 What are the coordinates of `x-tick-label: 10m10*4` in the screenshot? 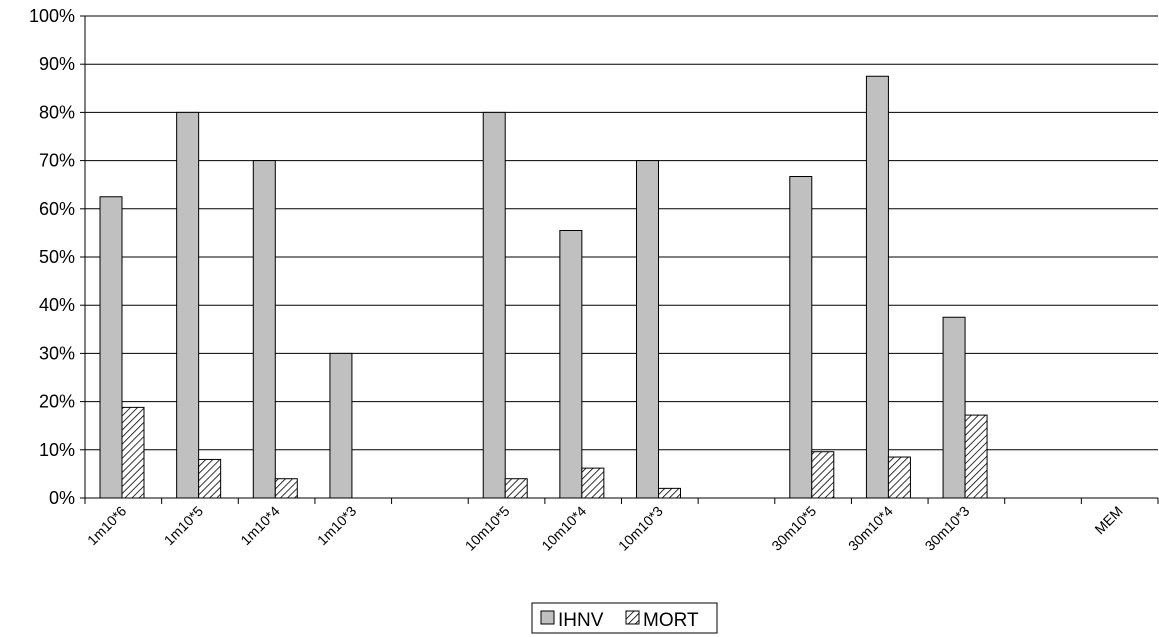 It's located at (563, 528).